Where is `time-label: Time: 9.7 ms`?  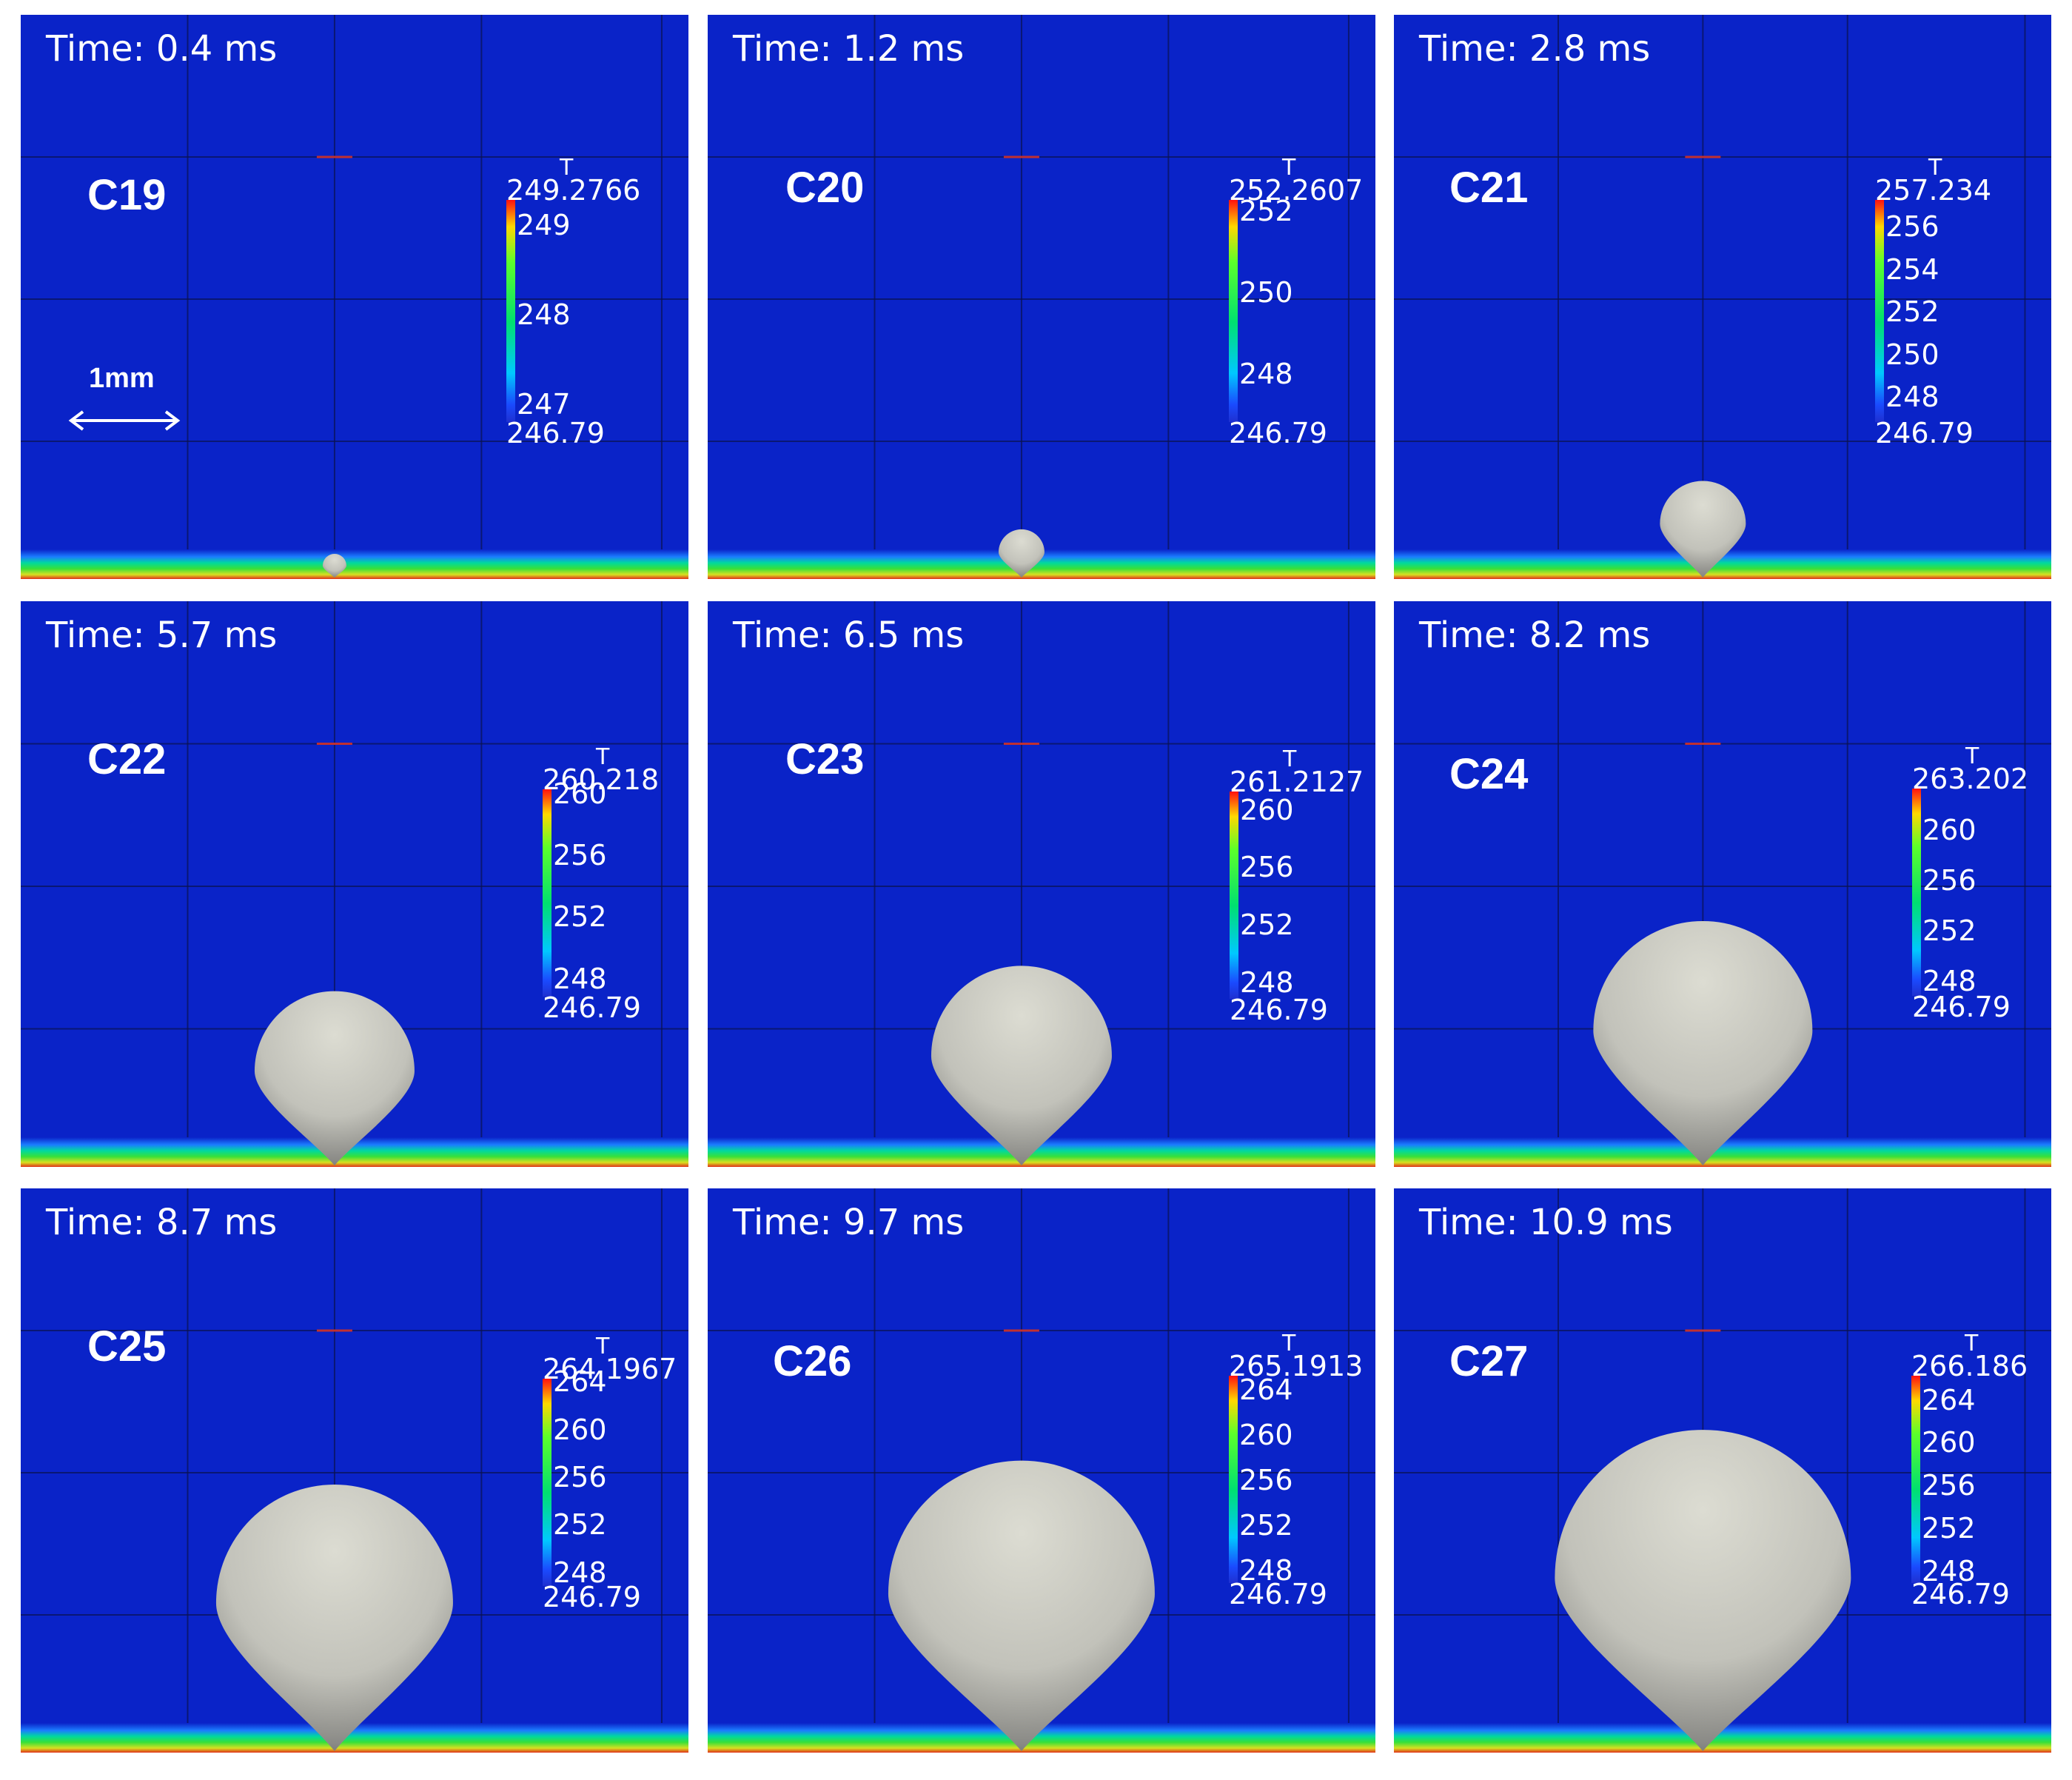
time-label: Time: 9.7 ms is located at coordinates (849, 1222).